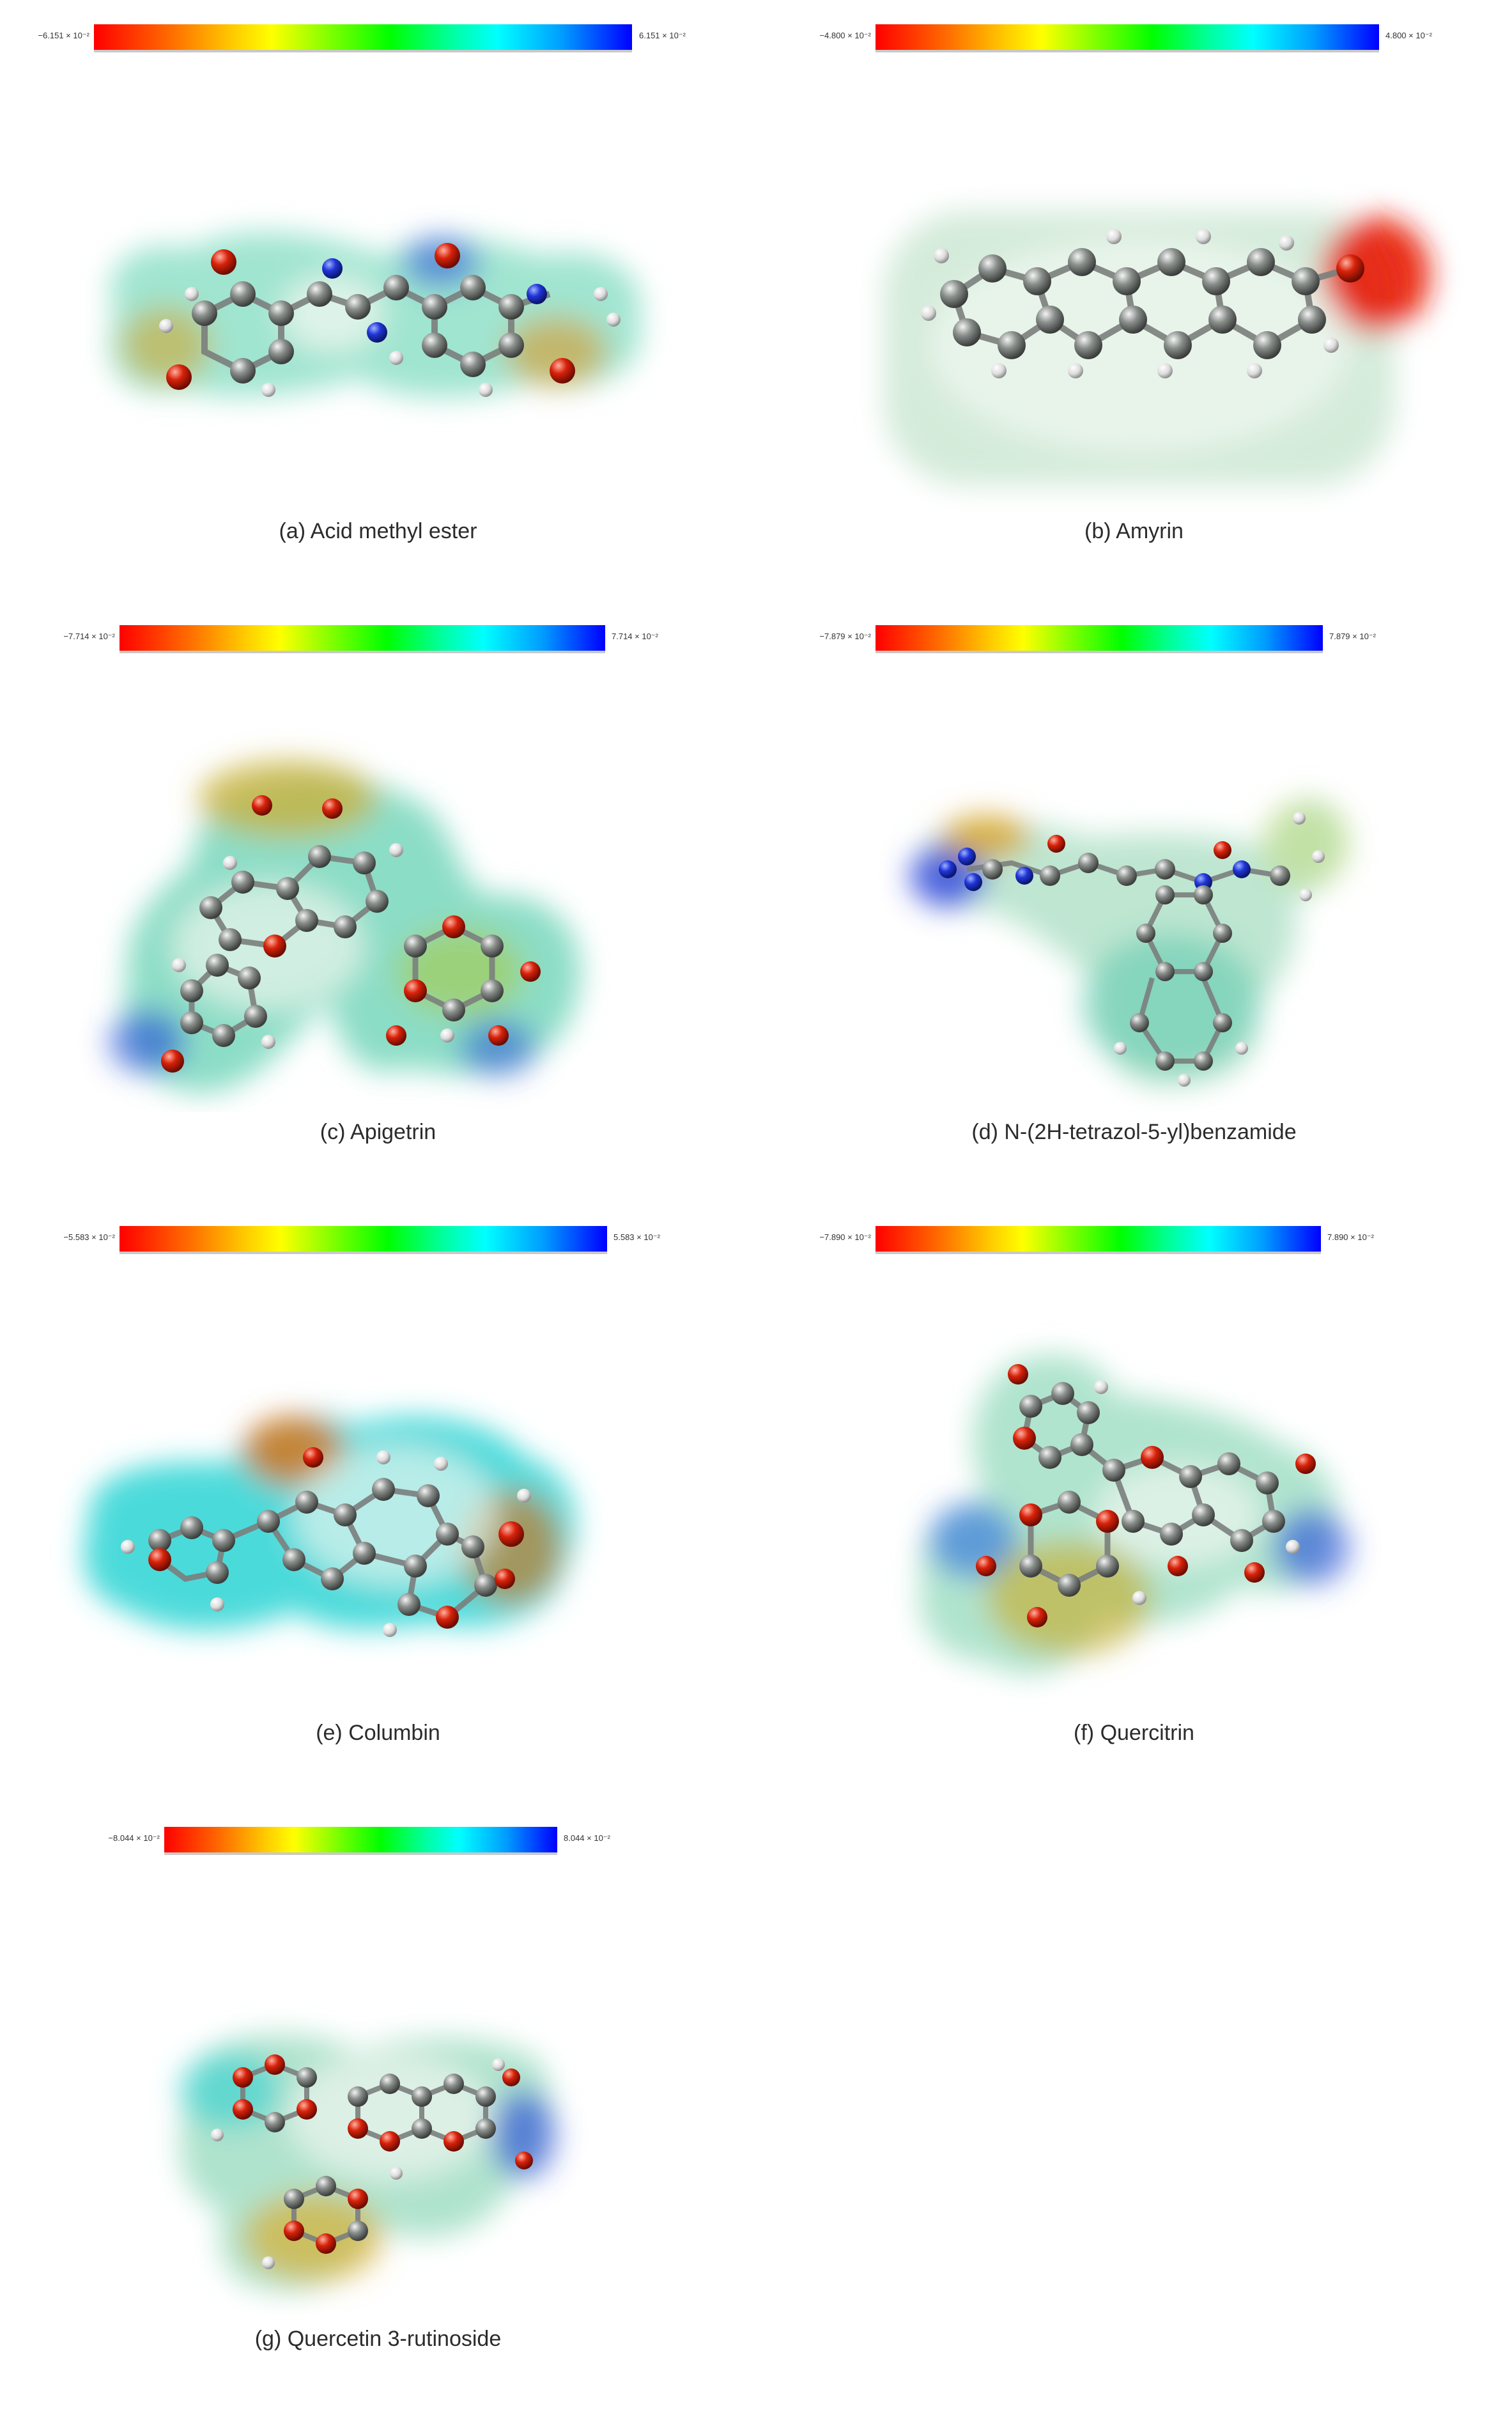 Image resolution: width=1512 pixels, height=2413 pixels. I want to click on panel-a: −6.151 × 10⁻² 6.151 × 10⁻², so click(378, 300).